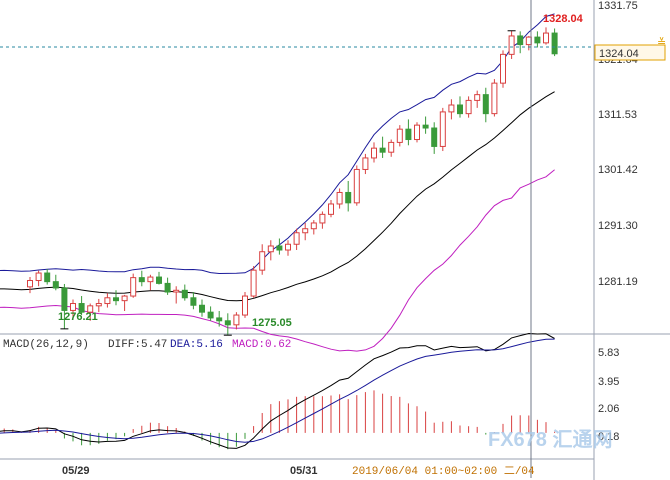  Describe the element at coordinates (46, 345) in the screenshot. I see `macd-title: MACD(26,12,9)` at that location.